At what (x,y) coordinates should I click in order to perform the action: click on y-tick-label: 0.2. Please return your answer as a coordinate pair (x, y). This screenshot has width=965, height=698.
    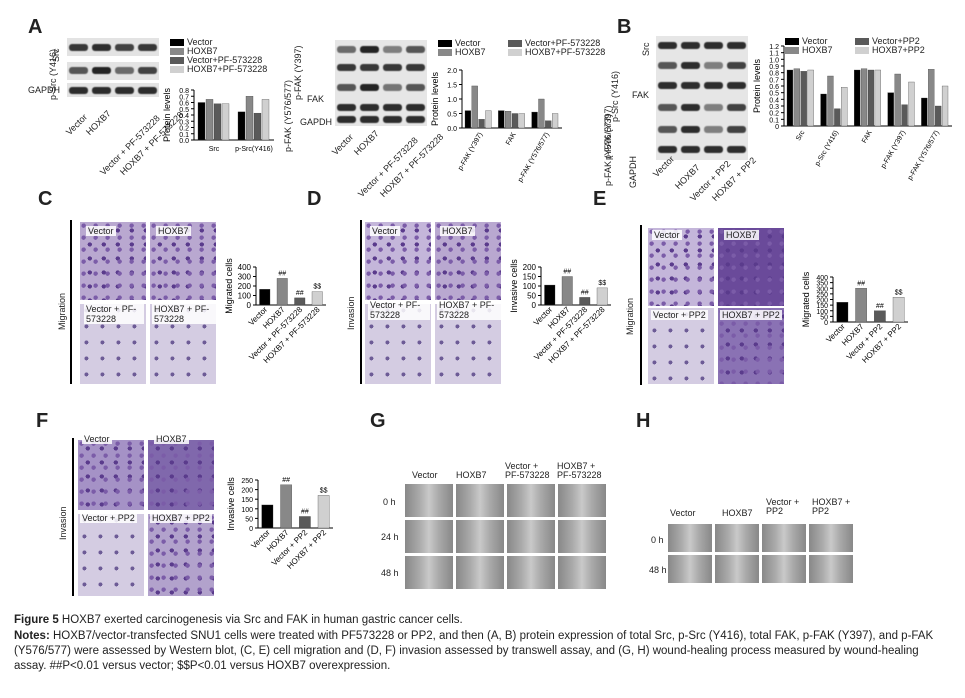
    Looking at the image, I should click on (774, 114).